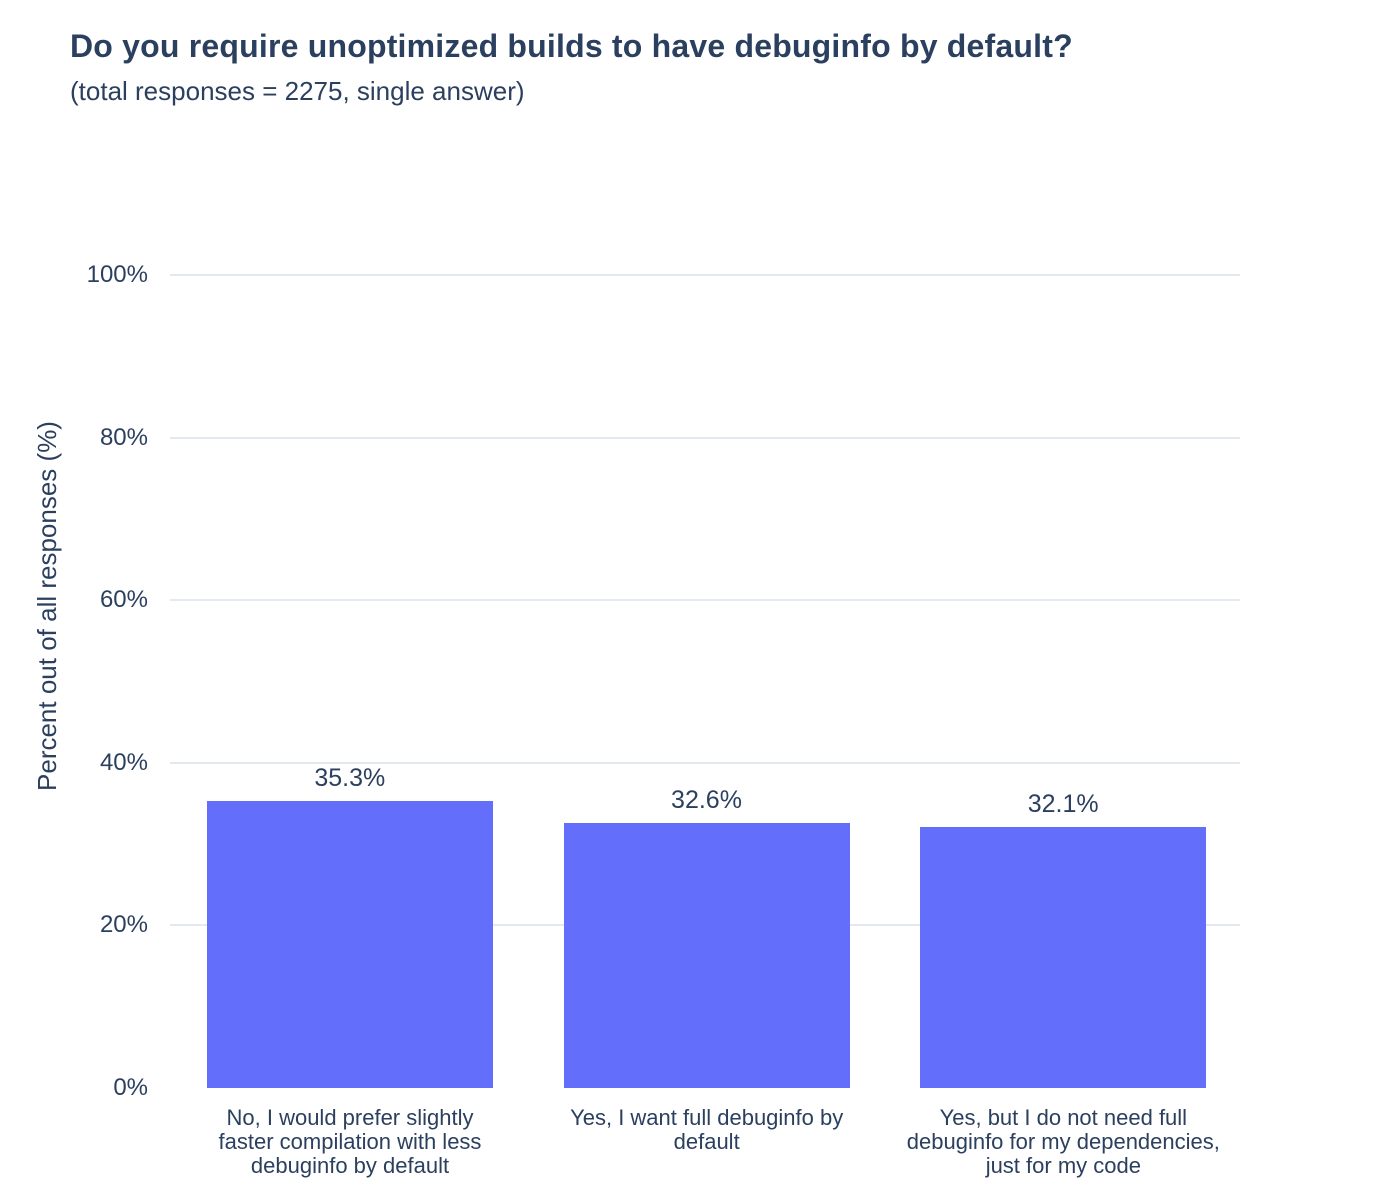 Image resolution: width=1400 pixels, height=1200 pixels. Describe the element at coordinates (1063, 1165) in the screenshot. I see `x-category-line: just for my code` at that location.